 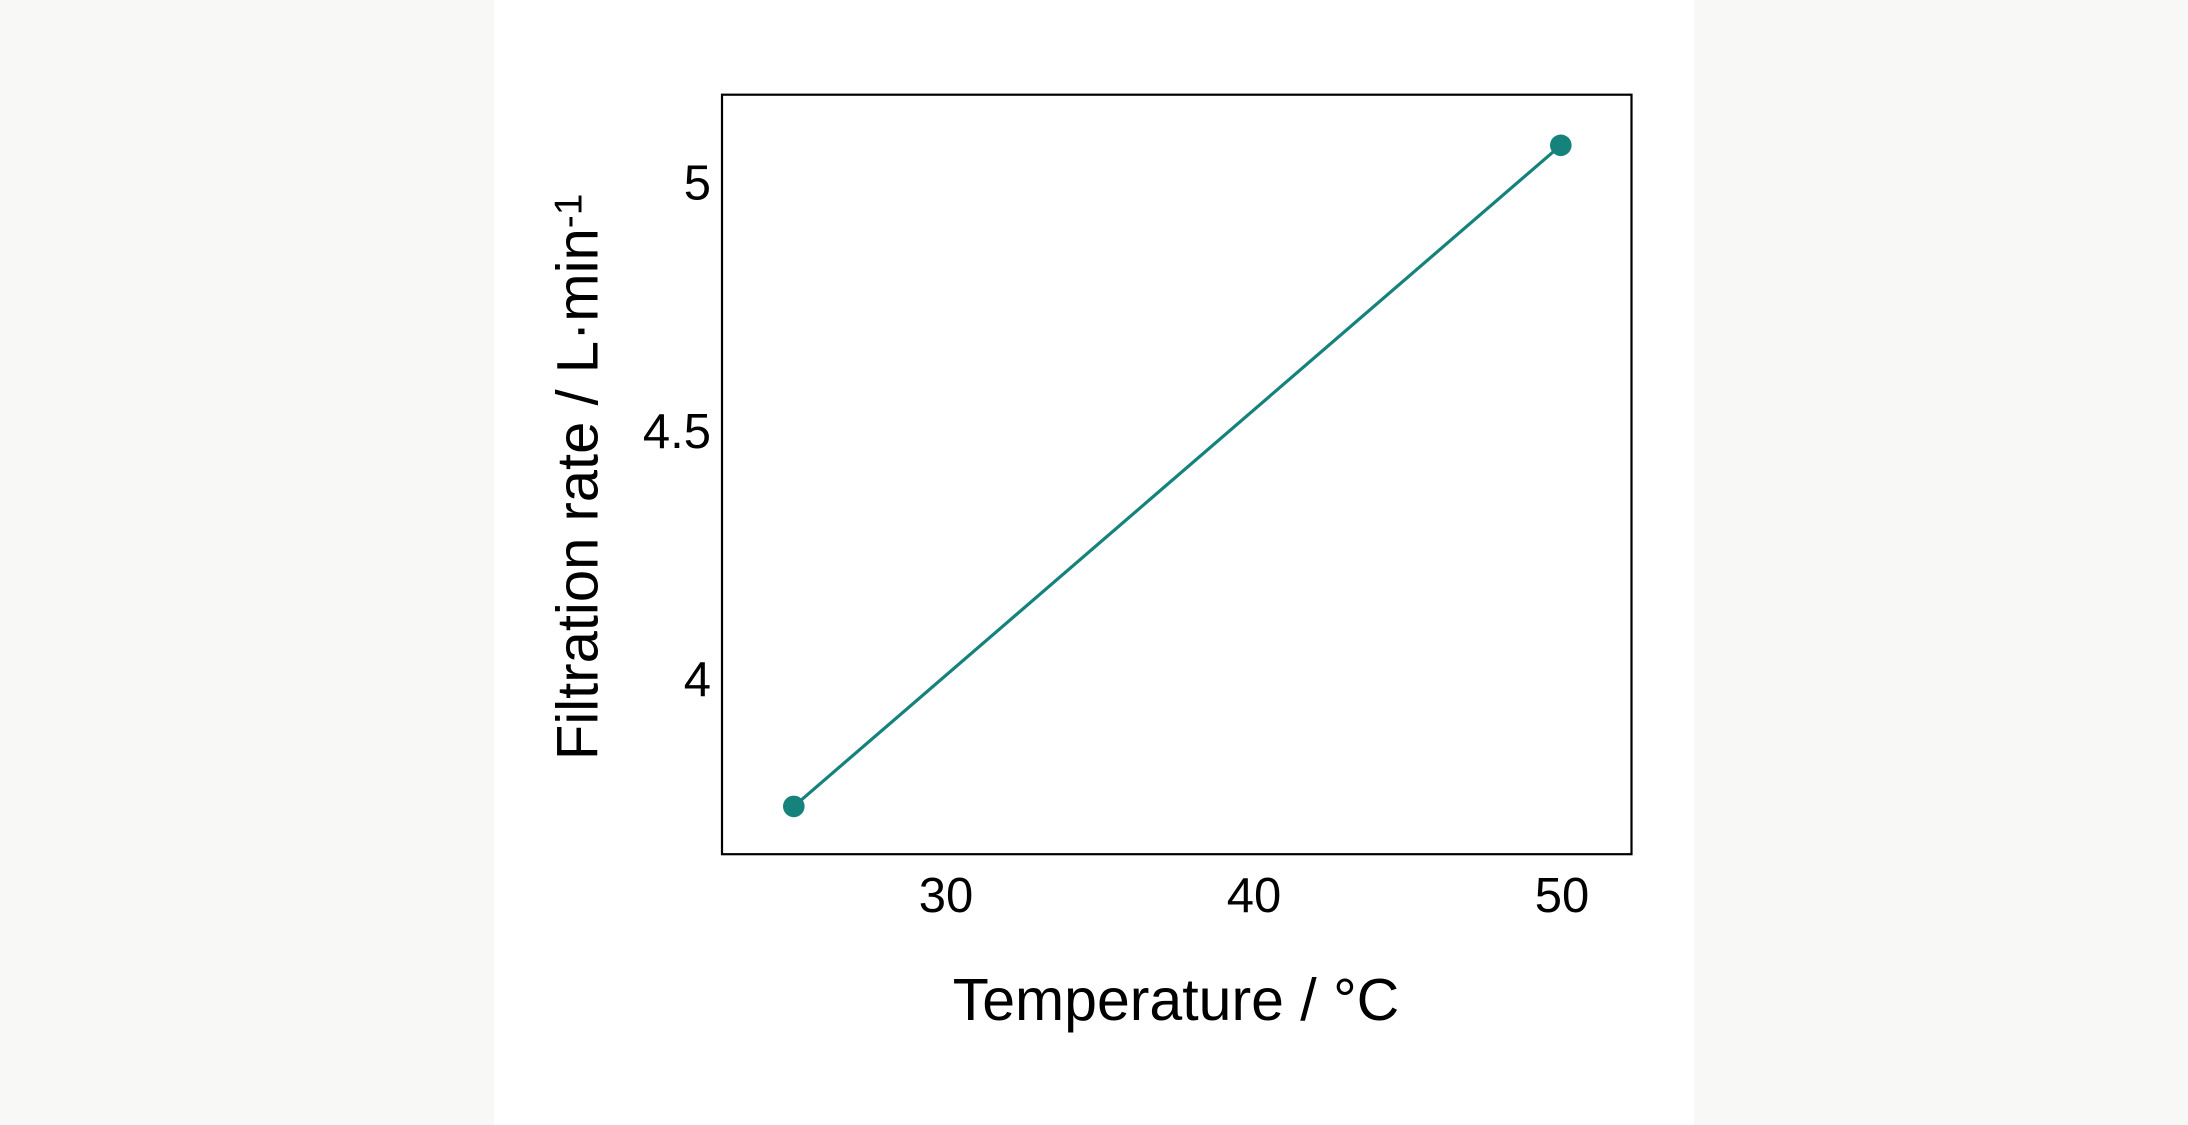 I want to click on svg-text: Filtration rate / L·min-1, so click(x=578, y=477).